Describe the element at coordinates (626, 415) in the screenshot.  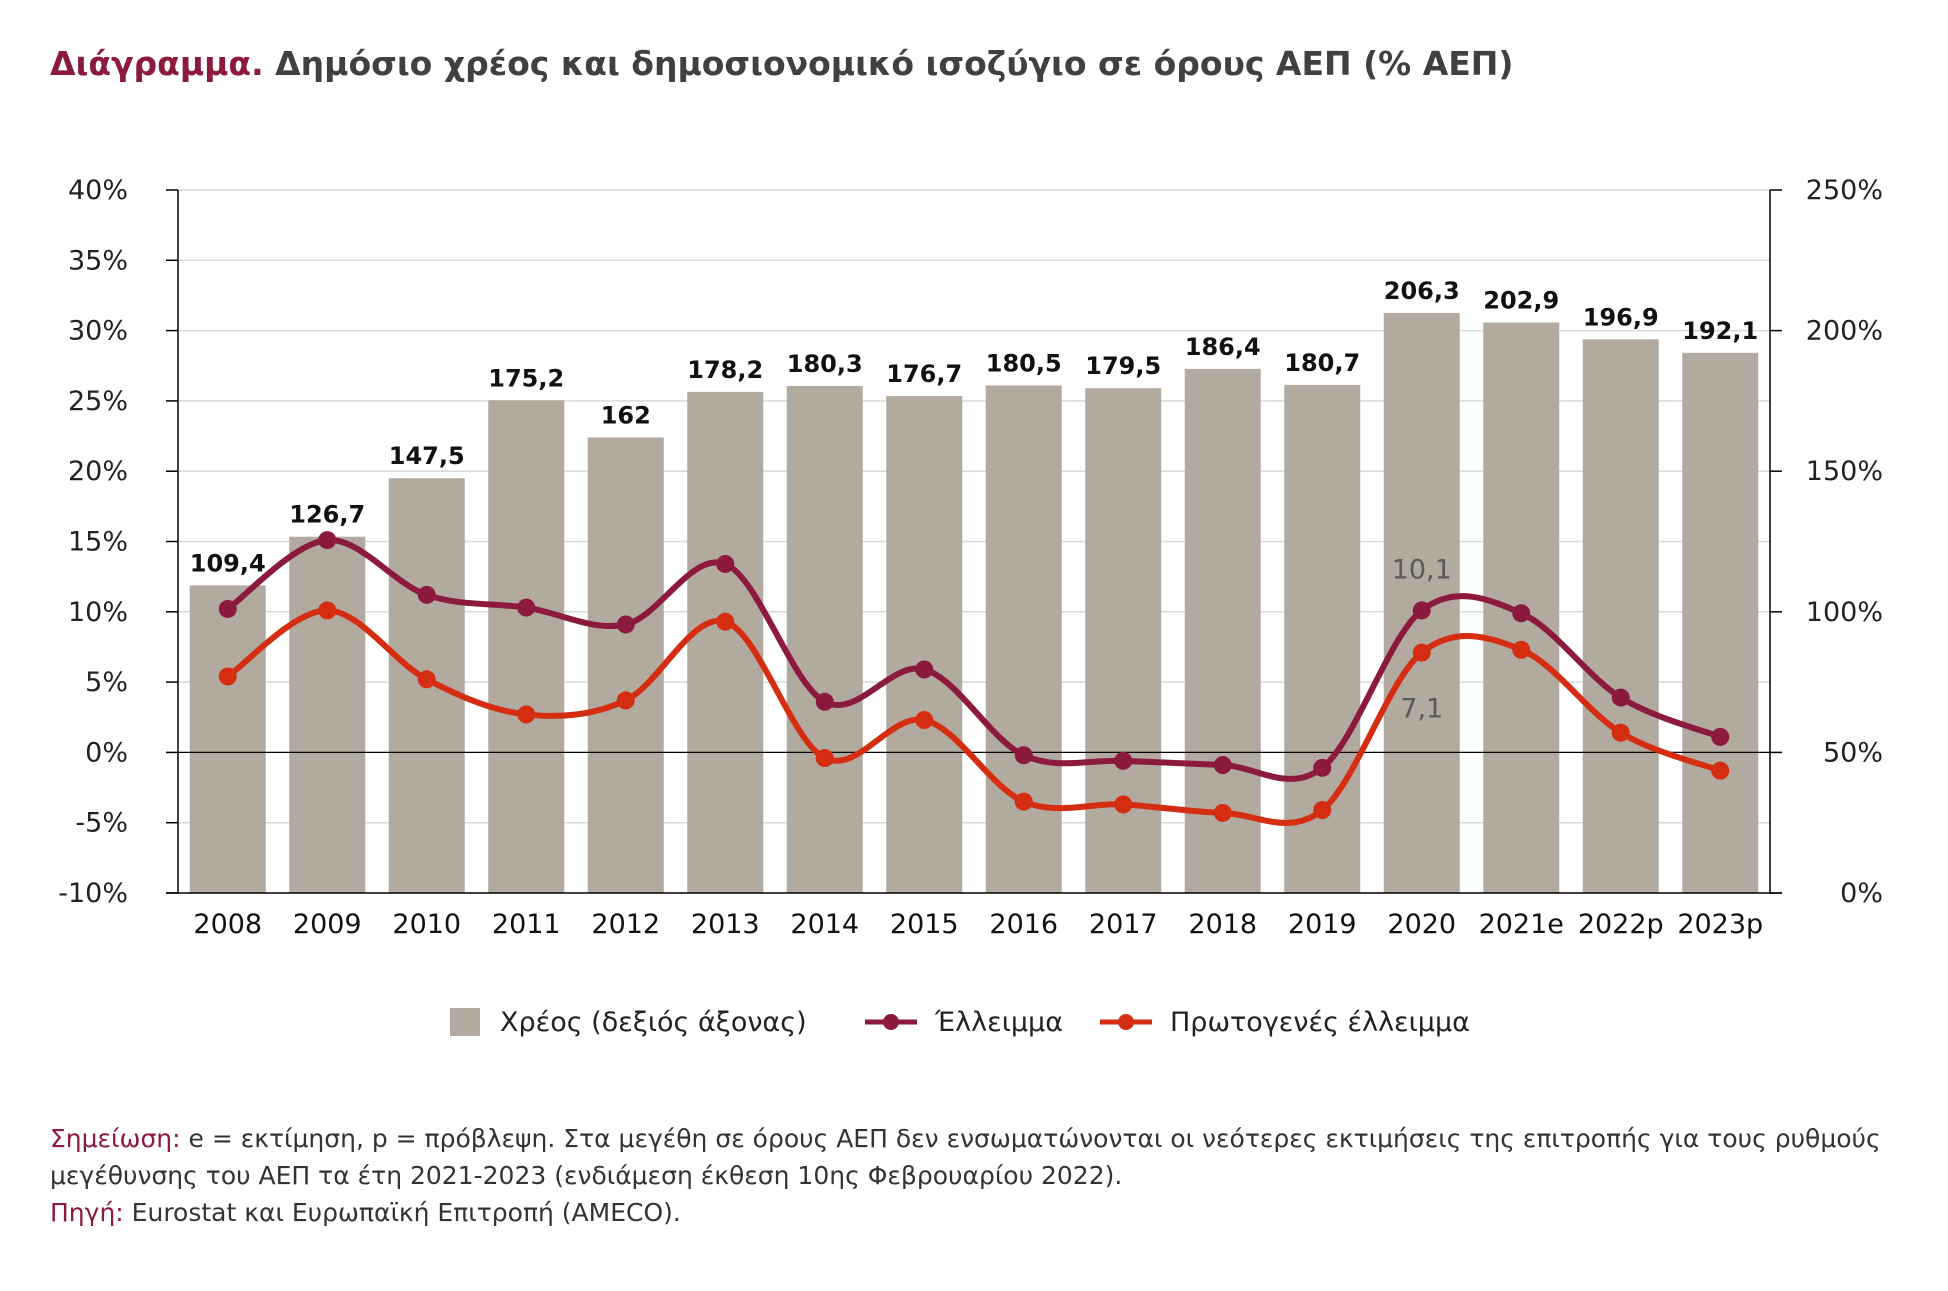
I see `bar-data-label: 162` at that location.